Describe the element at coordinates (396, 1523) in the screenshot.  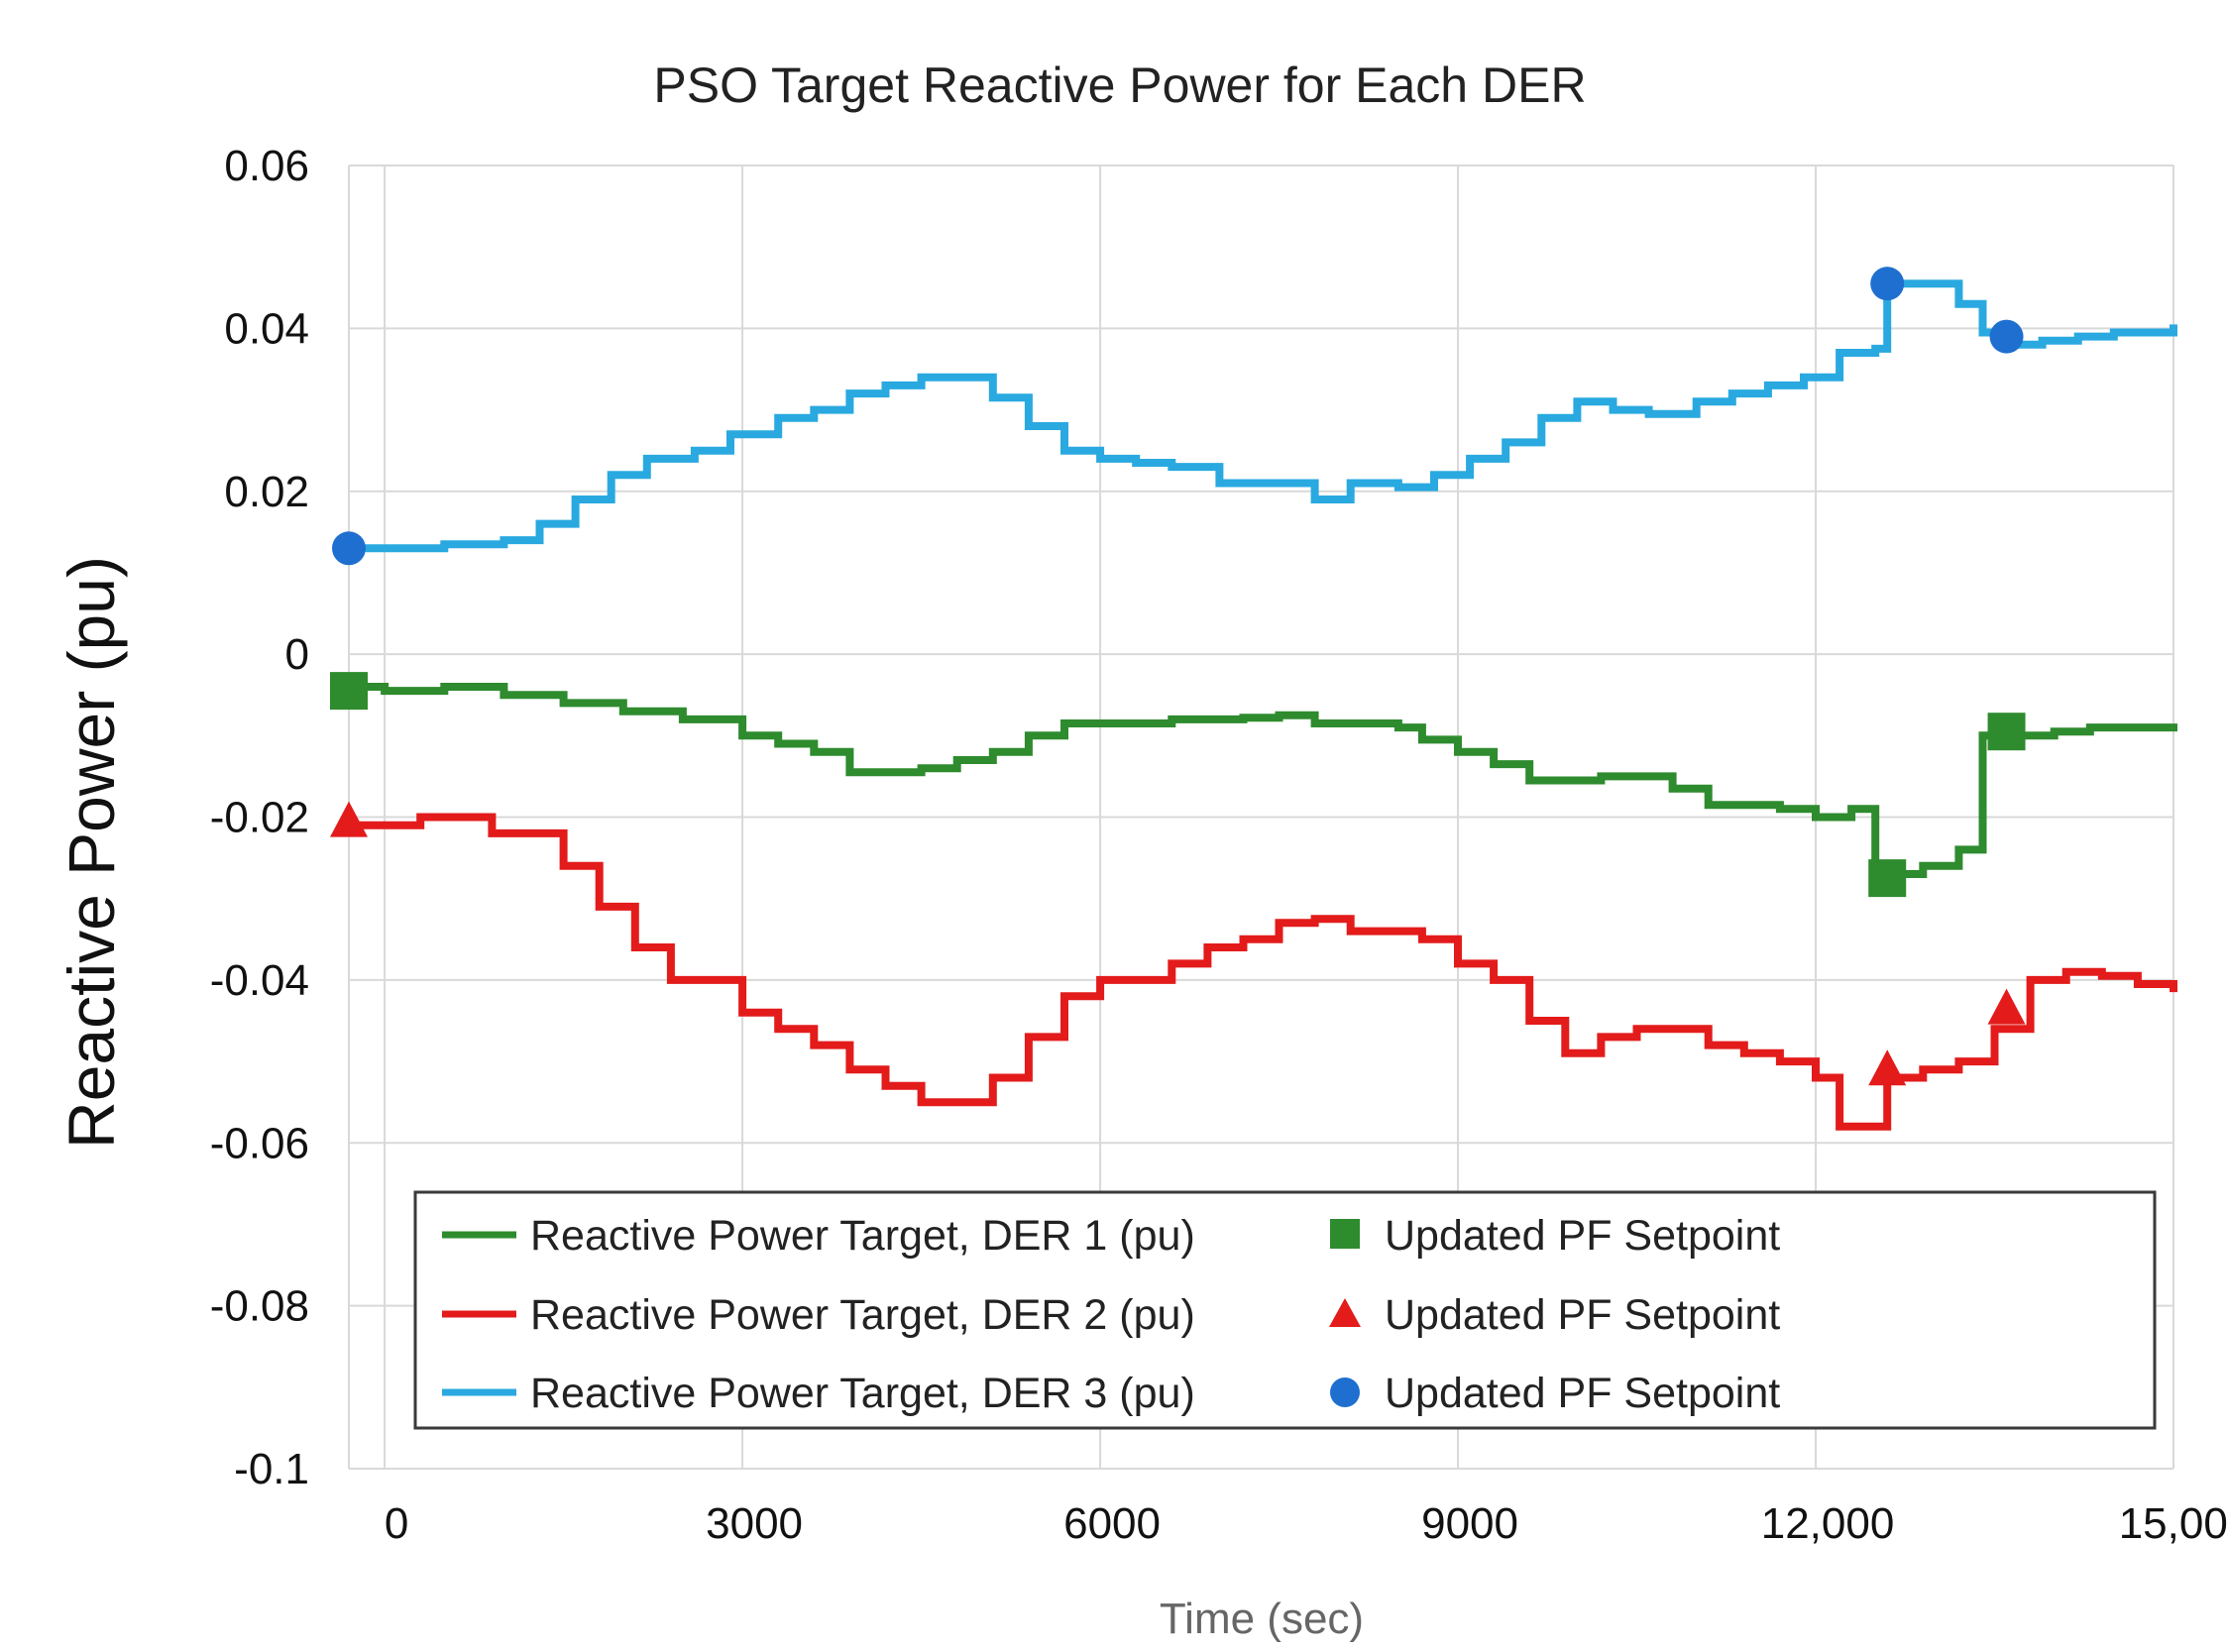
I see `x-tick-label: 0` at that location.